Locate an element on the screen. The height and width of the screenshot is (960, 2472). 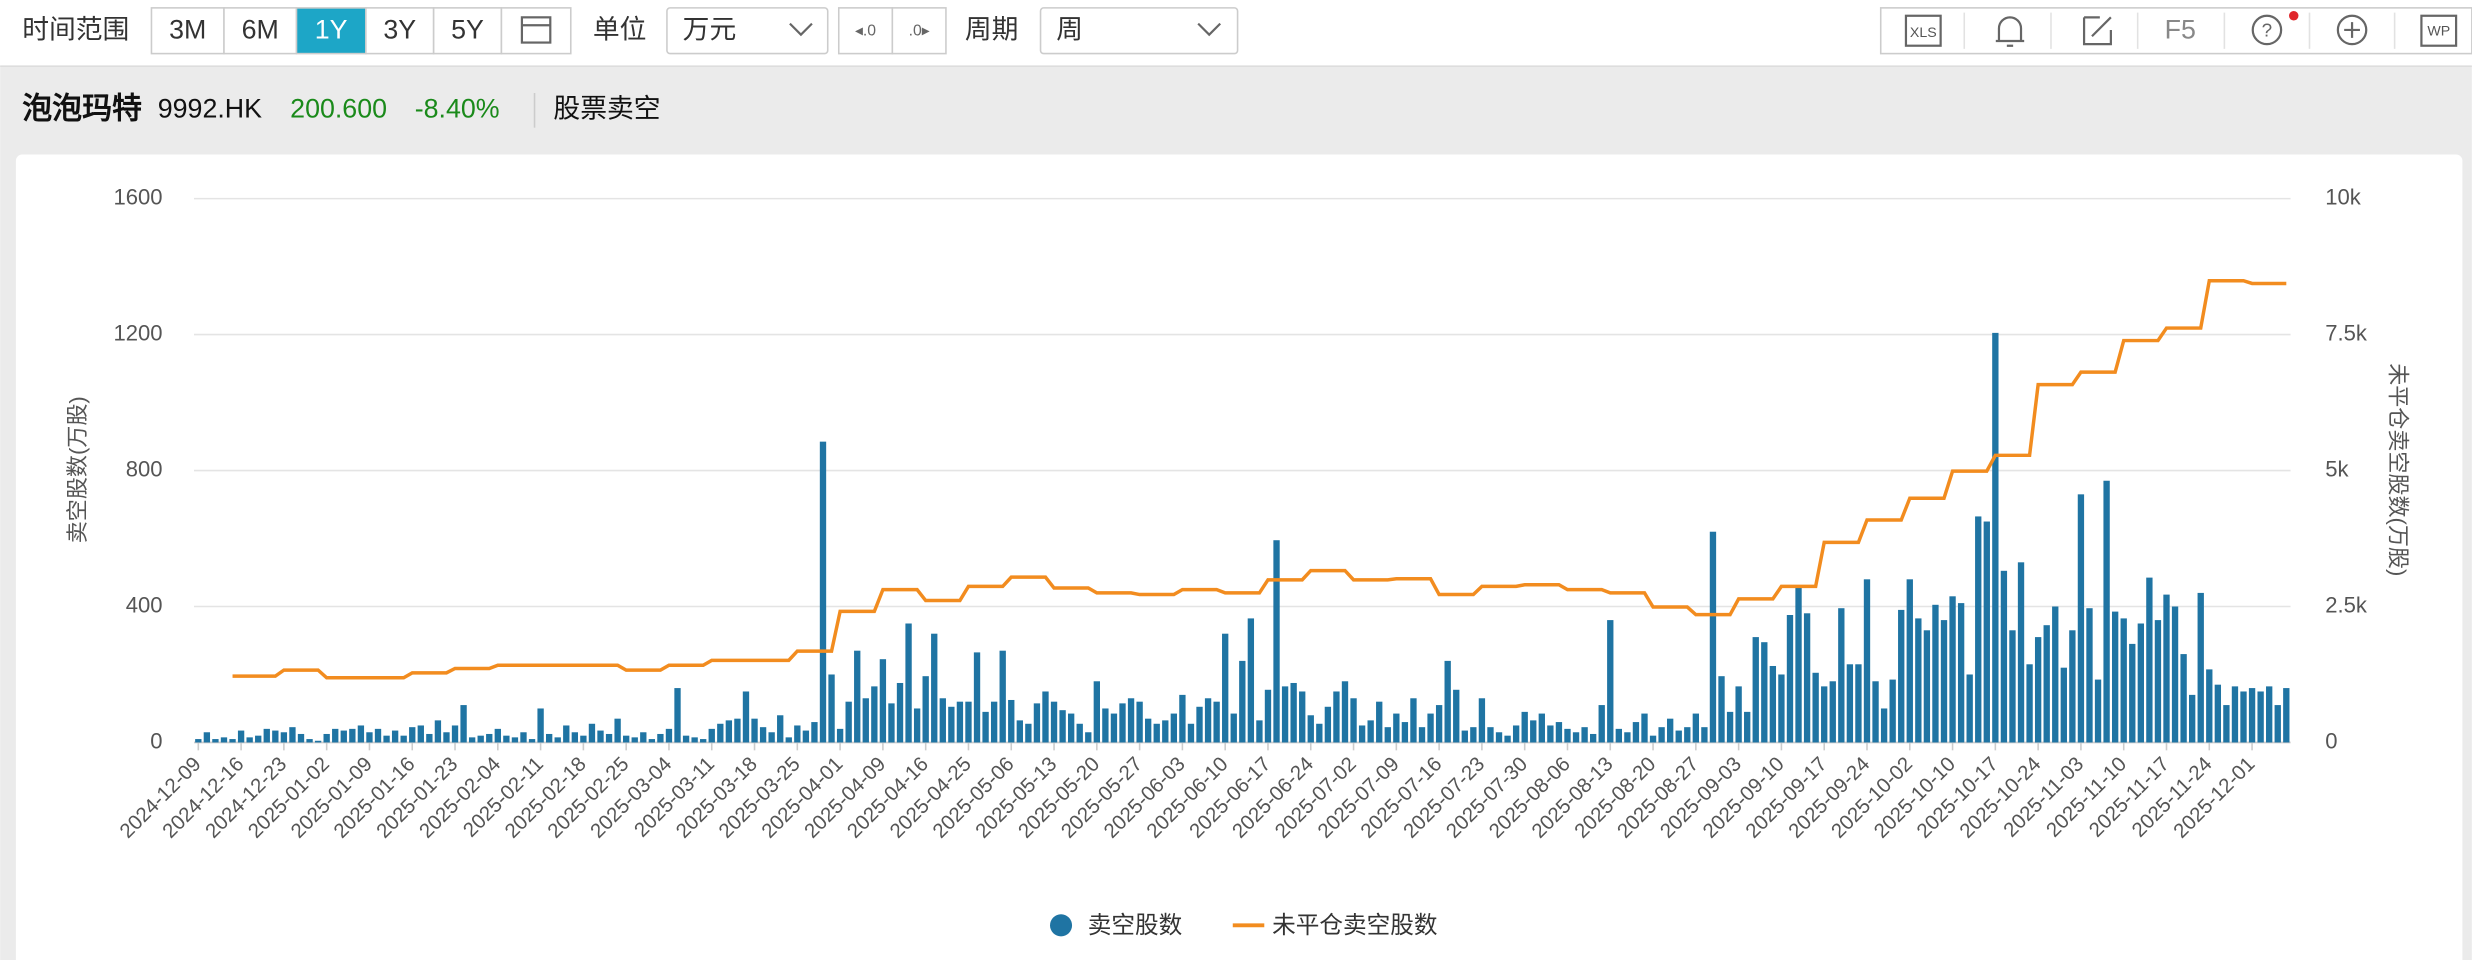
legend-label: 未平仓卖空股数 is located at coordinates (1354, 925).